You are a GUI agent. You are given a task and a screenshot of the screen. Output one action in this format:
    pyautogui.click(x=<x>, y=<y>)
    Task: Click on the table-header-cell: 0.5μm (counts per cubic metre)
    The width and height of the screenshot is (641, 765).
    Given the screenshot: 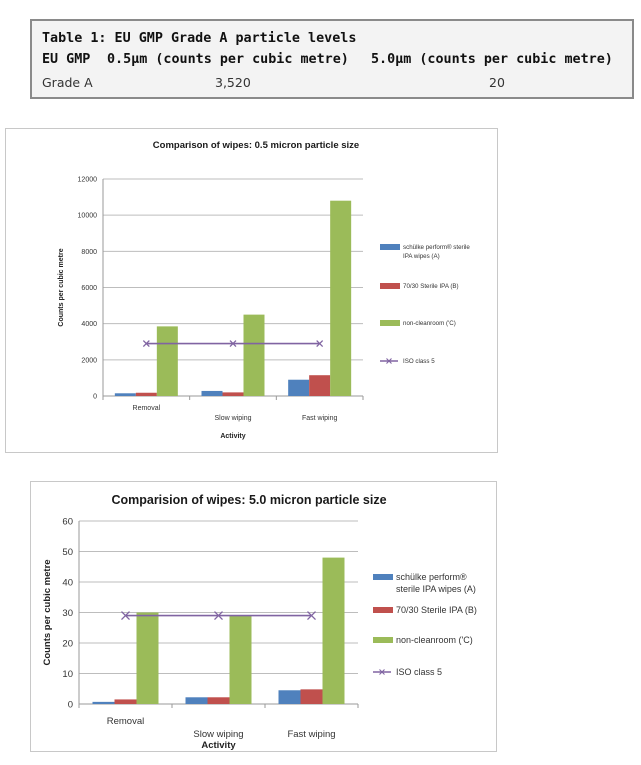 What is the action you would take?
    pyautogui.click(x=228, y=59)
    